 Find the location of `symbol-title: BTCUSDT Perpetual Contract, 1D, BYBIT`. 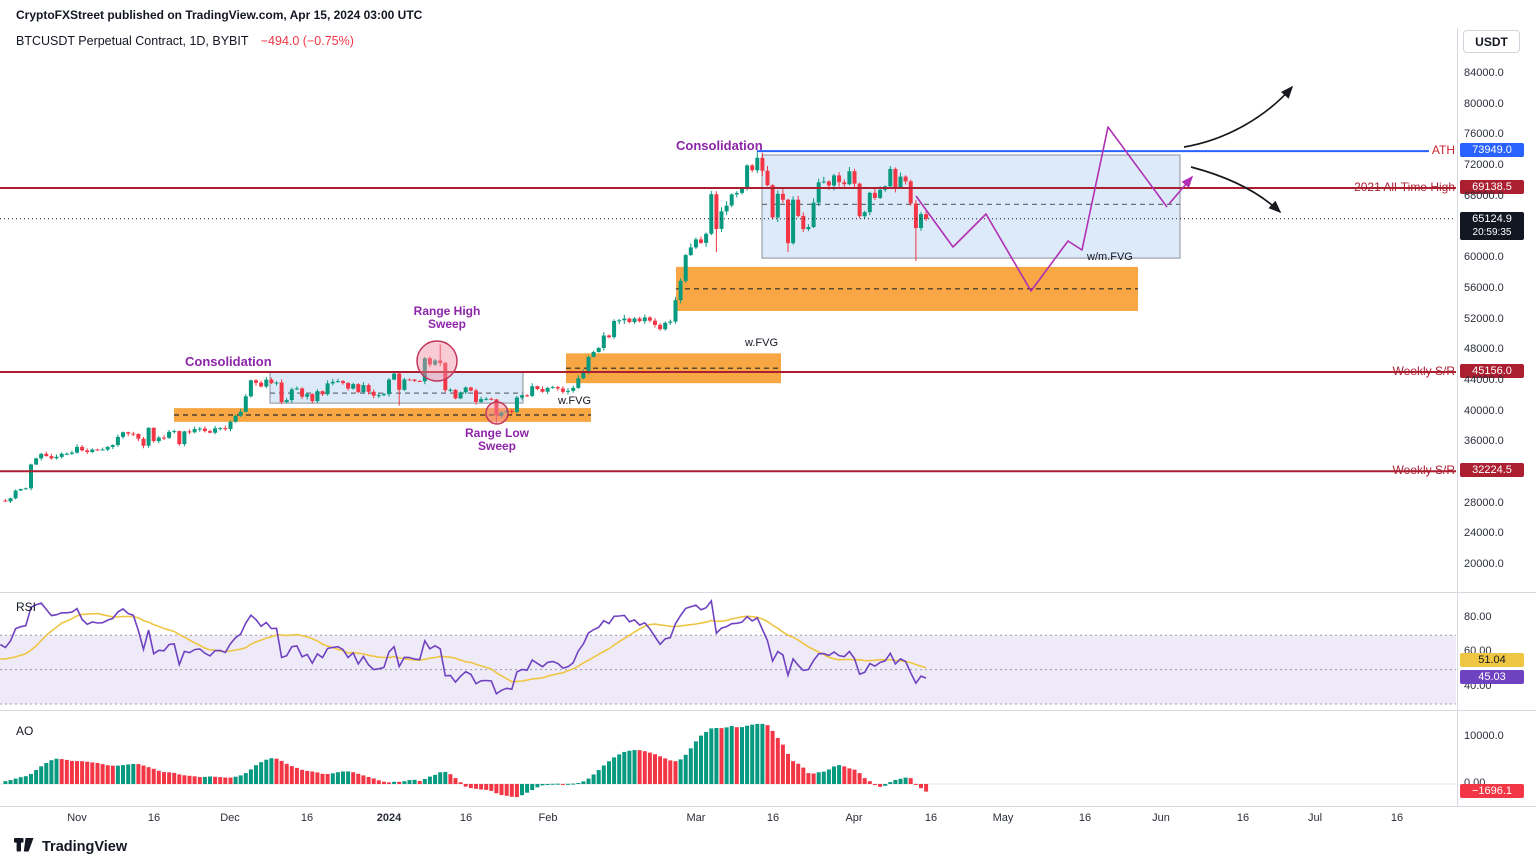

symbol-title: BTCUSDT Perpetual Contract, 1D, BYBIT is located at coordinates (132, 41).